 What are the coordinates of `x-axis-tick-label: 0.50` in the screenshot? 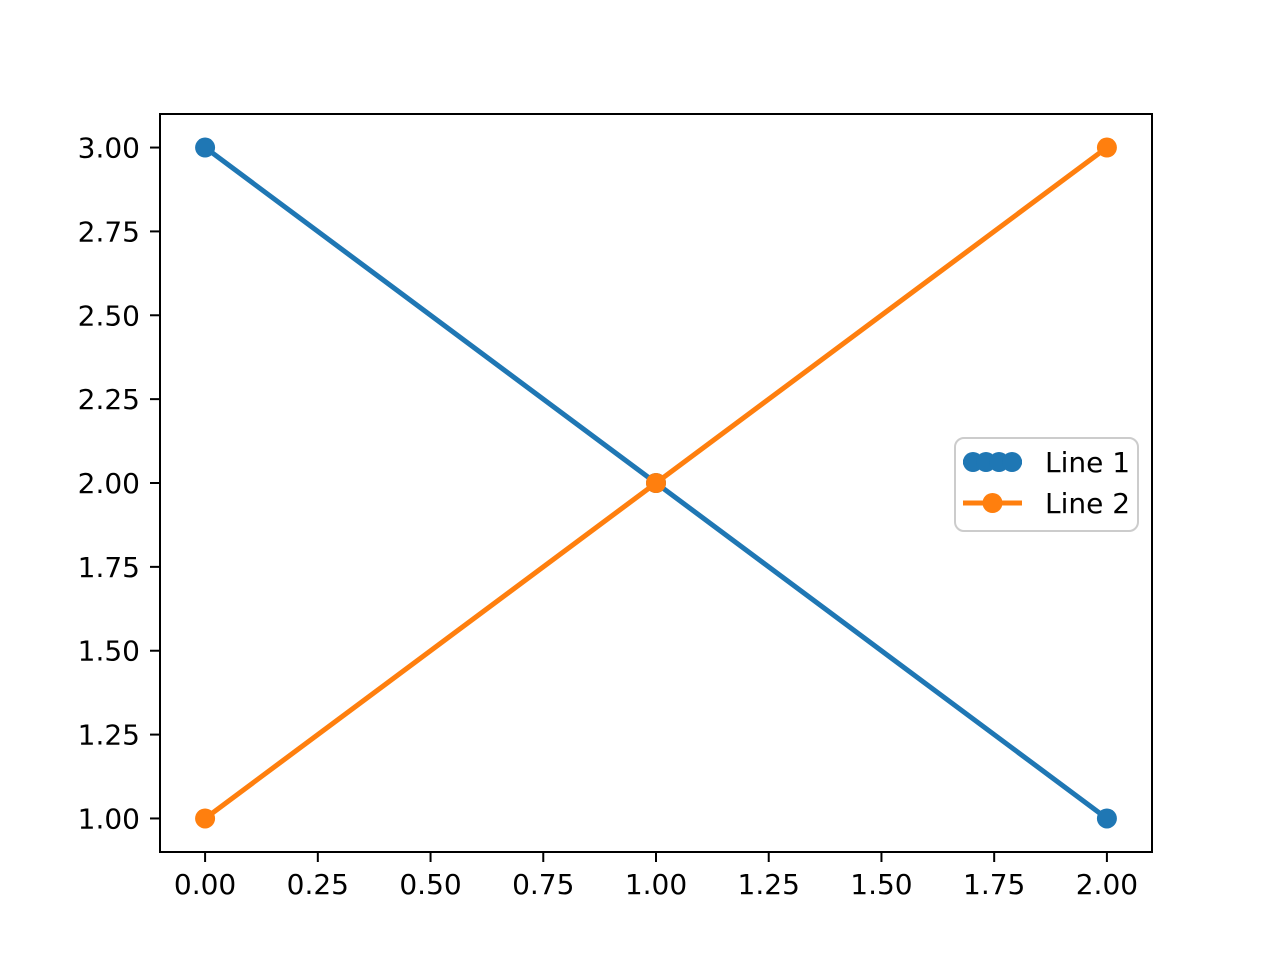 It's located at (430, 884).